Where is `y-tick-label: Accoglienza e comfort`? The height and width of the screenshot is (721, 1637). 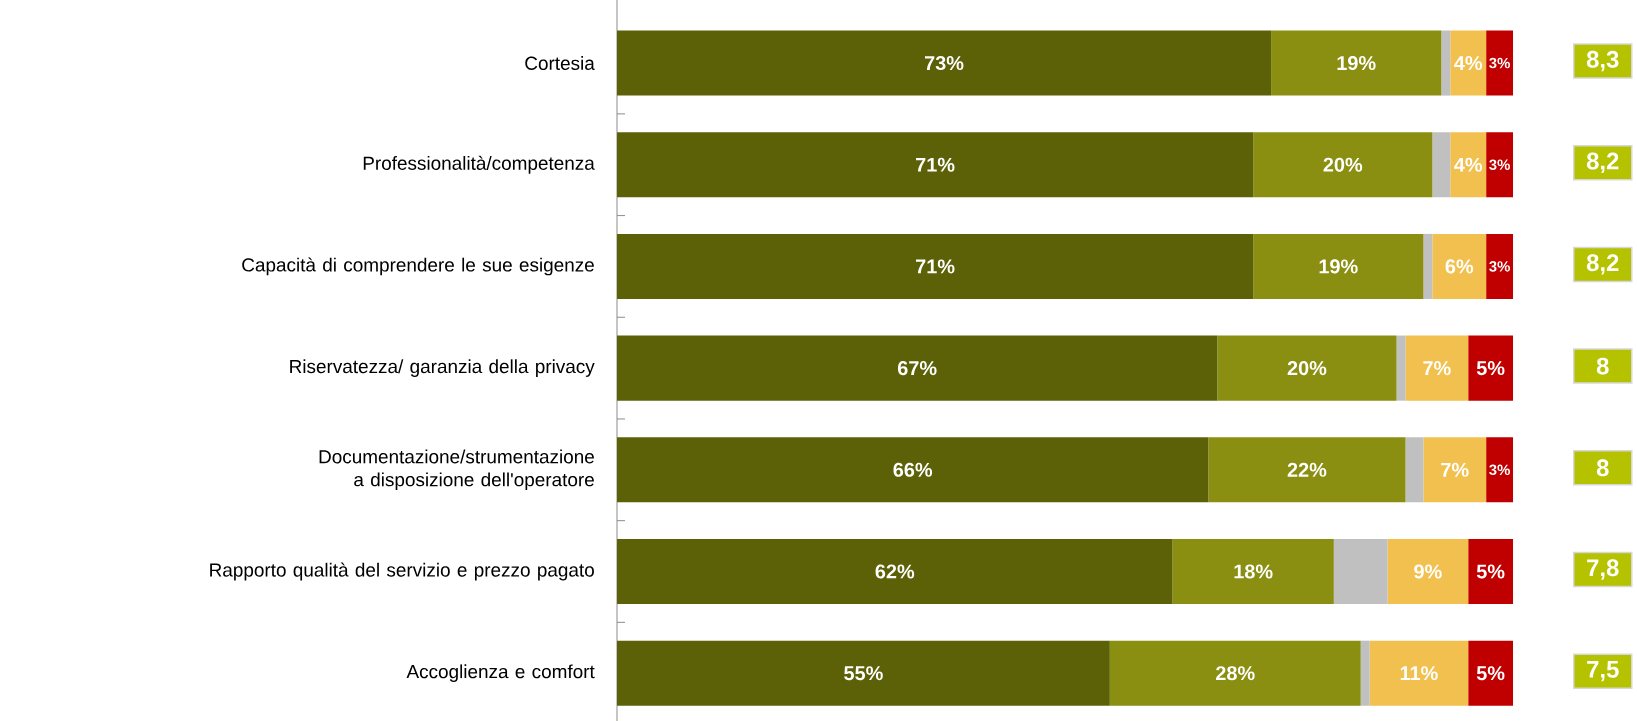 y-tick-label: Accoglienza e comfort is located at coordinates (500, 673).